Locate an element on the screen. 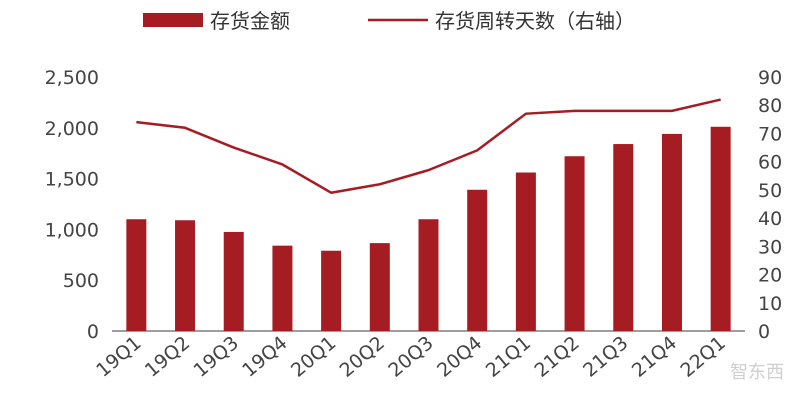 This screenshot has height=414, width=800. x-tick-label: 19Q2 is located at coordinates (167, 357).